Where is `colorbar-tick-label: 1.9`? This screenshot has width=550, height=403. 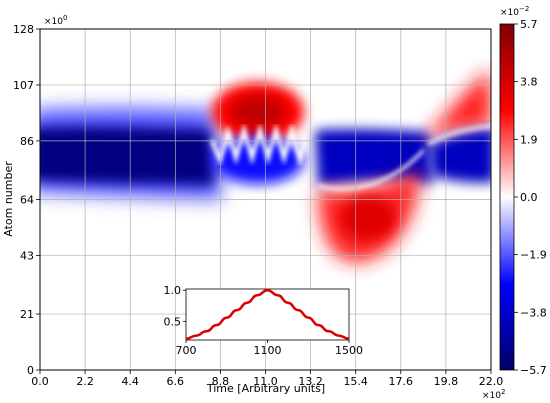 colorbar-tick-label: 1.9 is located at coordinates (529, 139).